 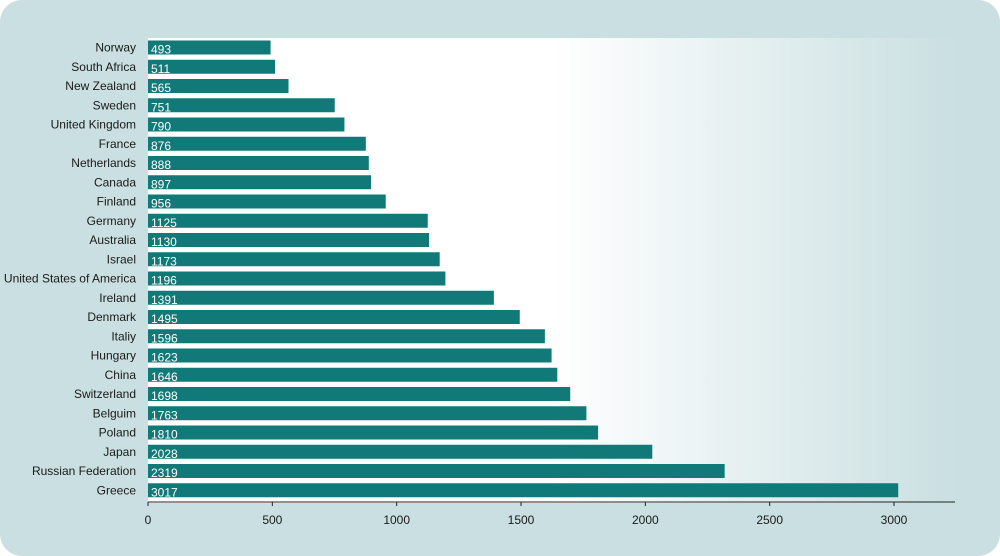 I want to click on category-label: Poland, so click(x=117, y=433).